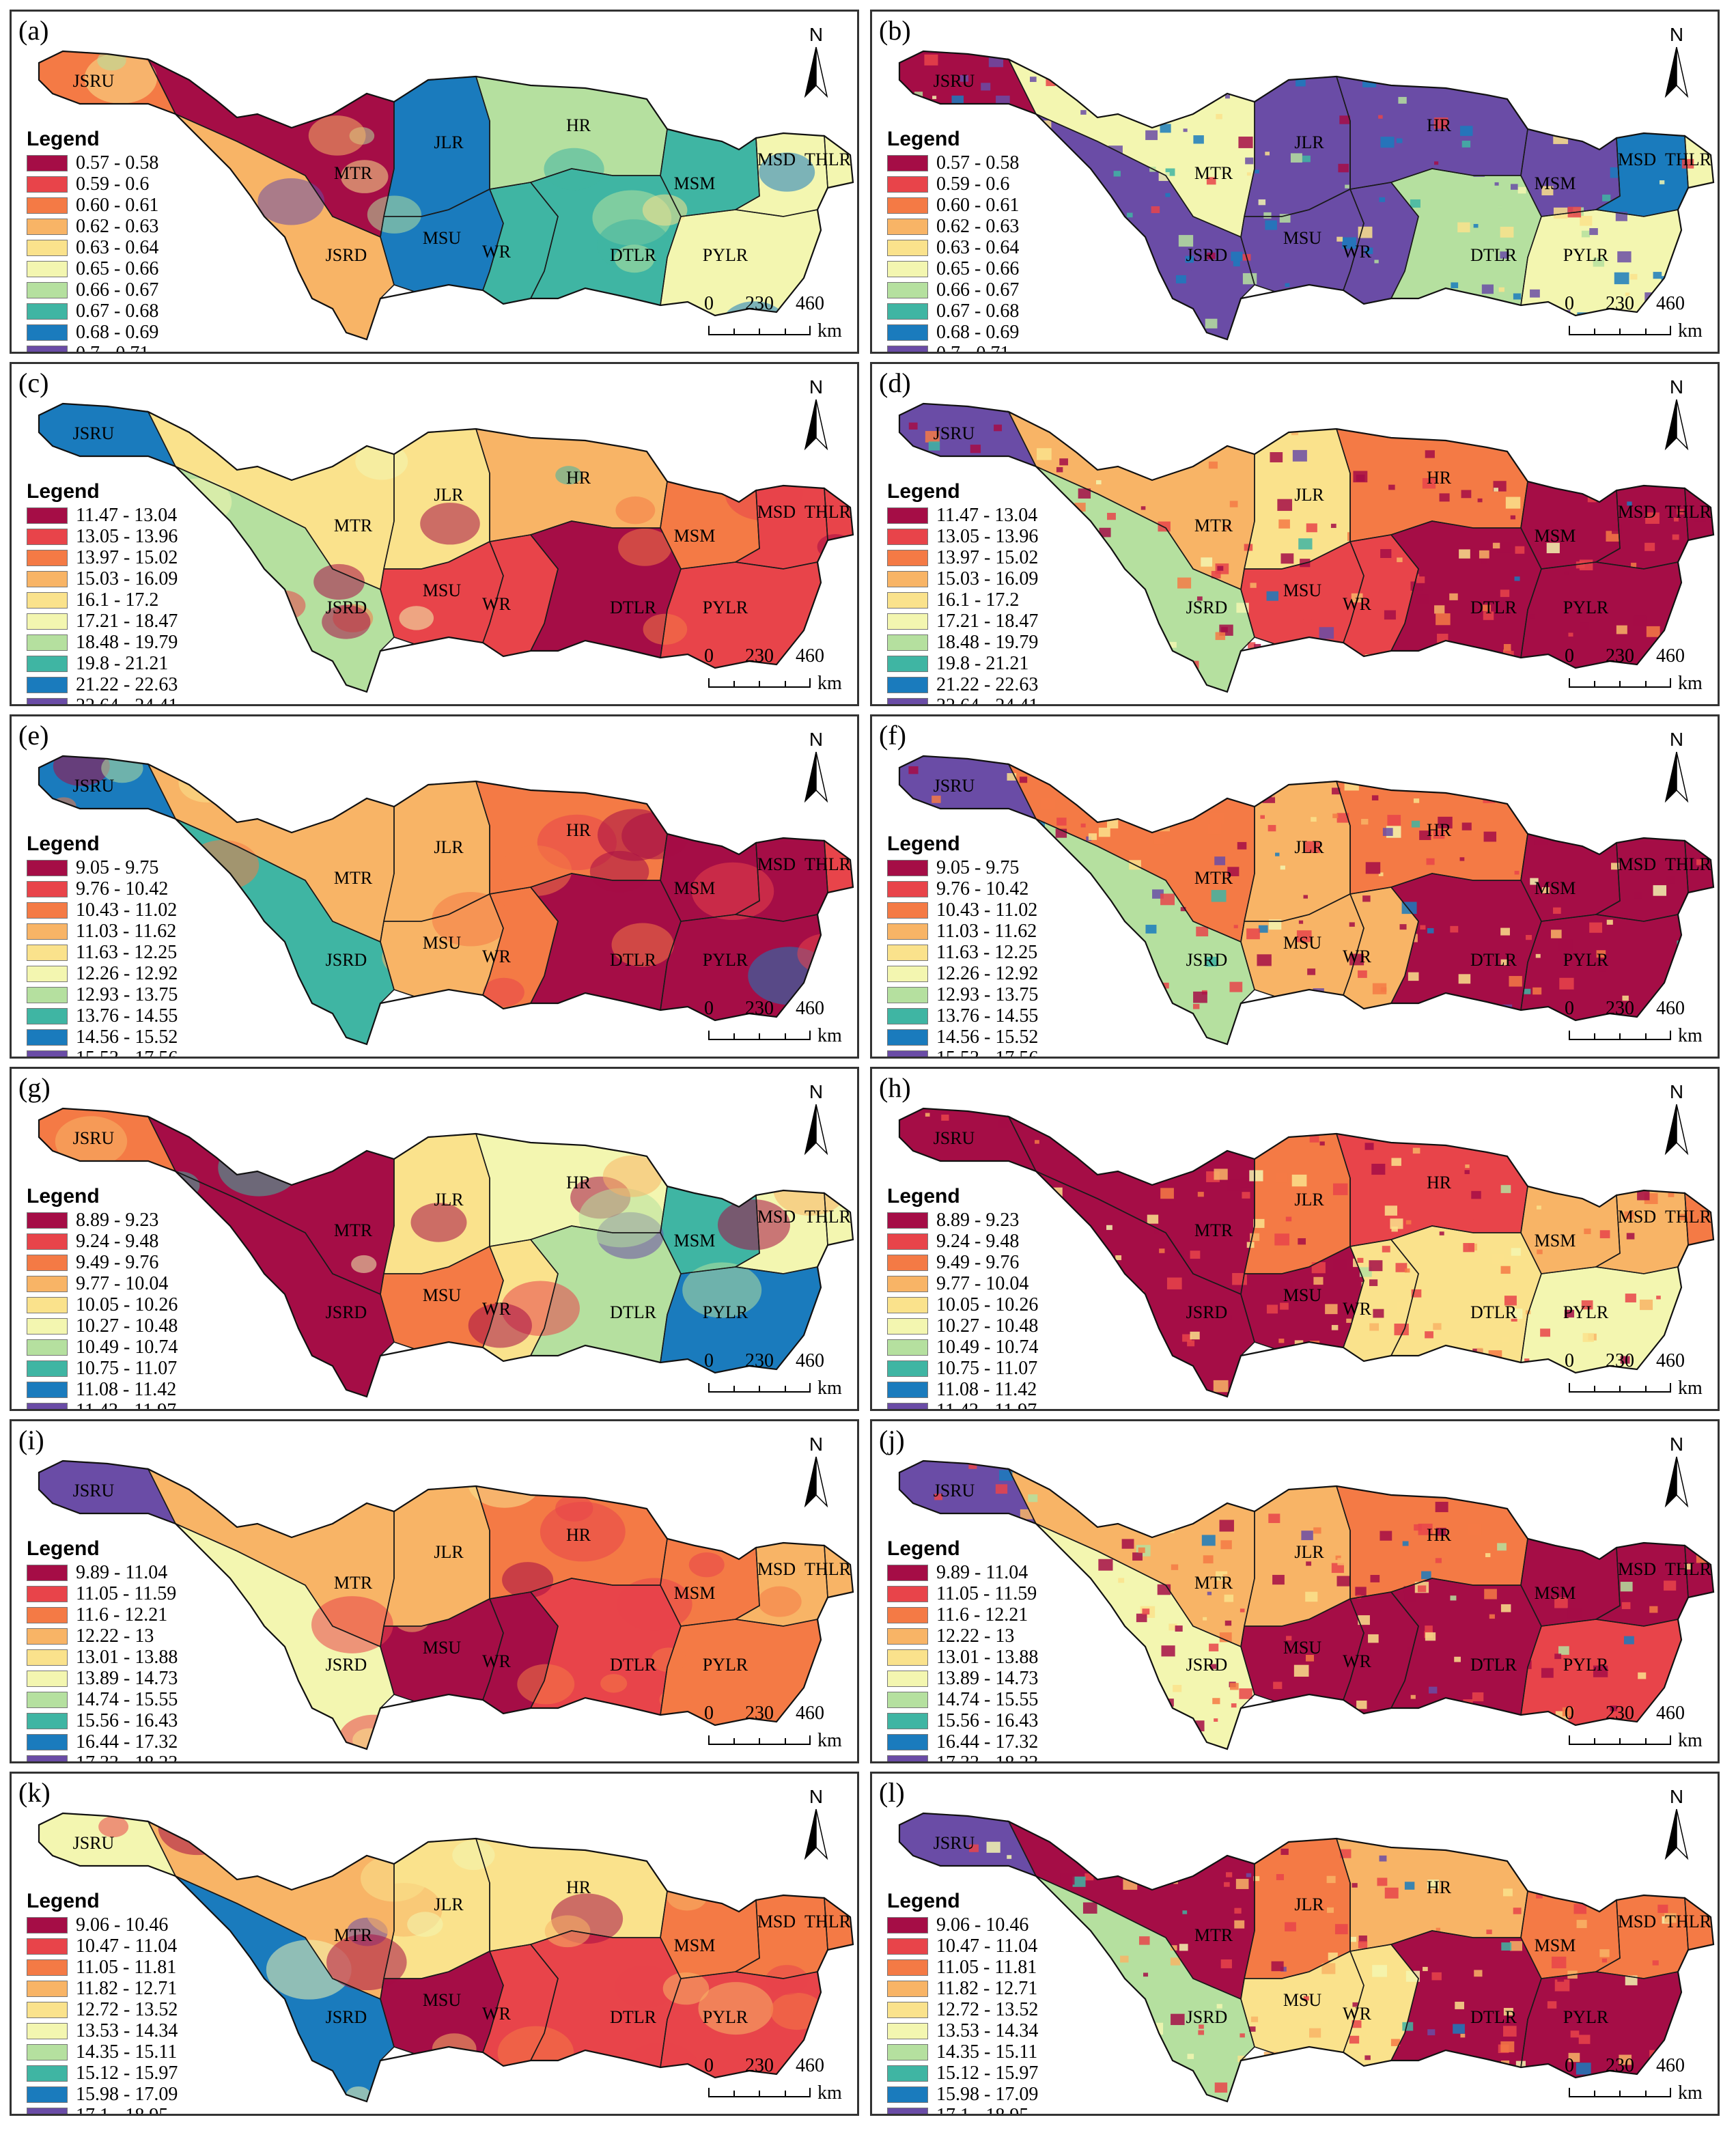 Image resolution: width=1736 pixels, height=2137 pixels. What do you see at coordinates (975, 1636) in the screenshot?
I see `legend-range: 12.22 - 13` at bounding box center [975, 1636].